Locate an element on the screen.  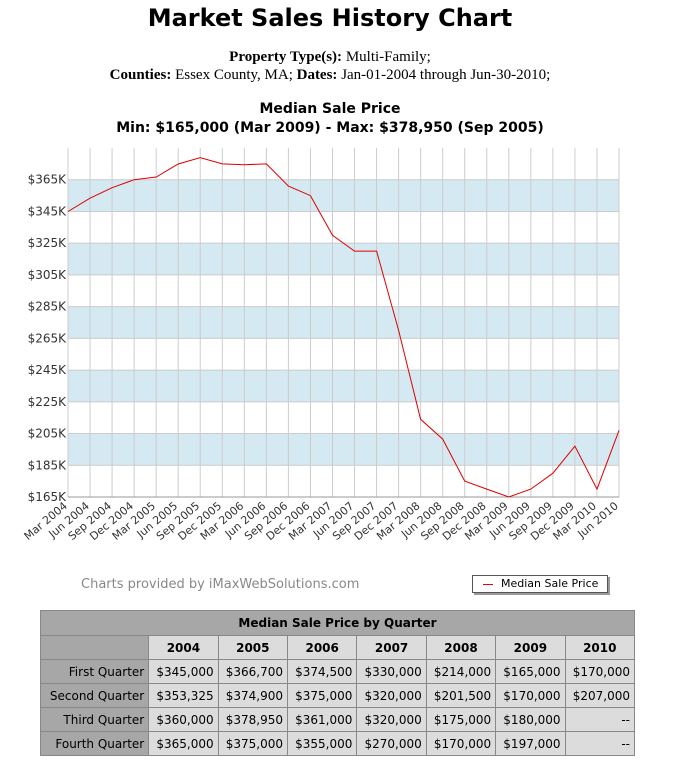
table-cell: $197,000 is located at coordinates (530, 743).